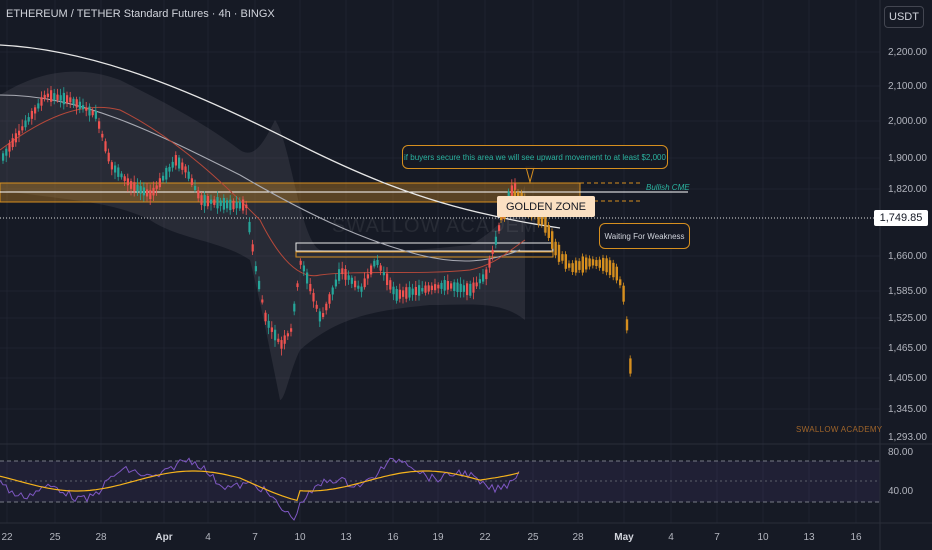 The width and height of the screenshot is (932, 550). What do you see at coordinates (644, 236) in the screenshot?
I see `waiting-annotation: Waiting For Weakness` at bounding box center [644, 236].